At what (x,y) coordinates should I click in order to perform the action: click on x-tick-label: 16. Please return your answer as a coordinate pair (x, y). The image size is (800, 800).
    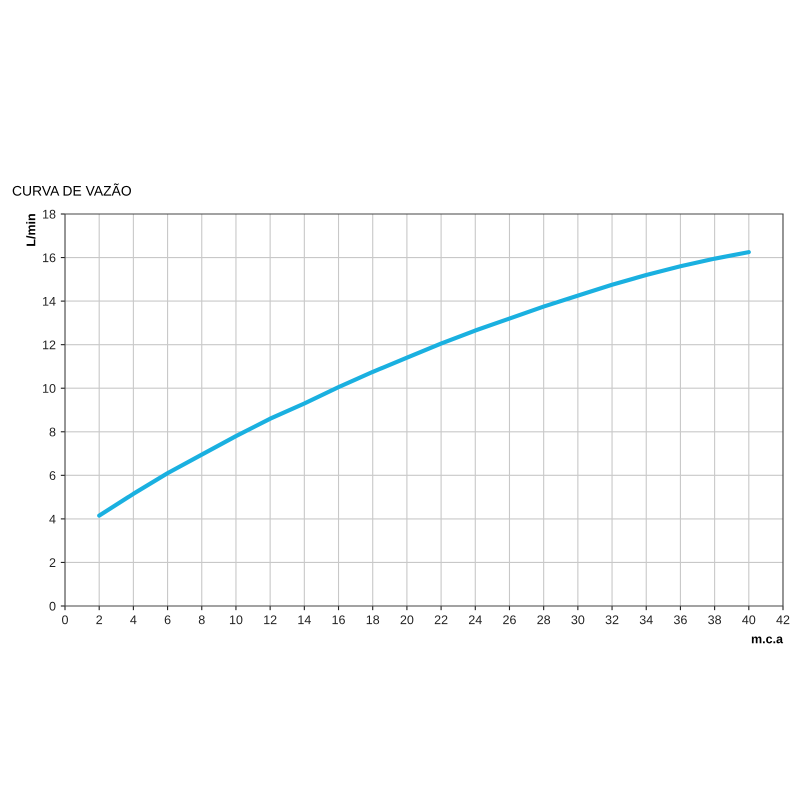
    Looking at the image, I should click on (338, 619).